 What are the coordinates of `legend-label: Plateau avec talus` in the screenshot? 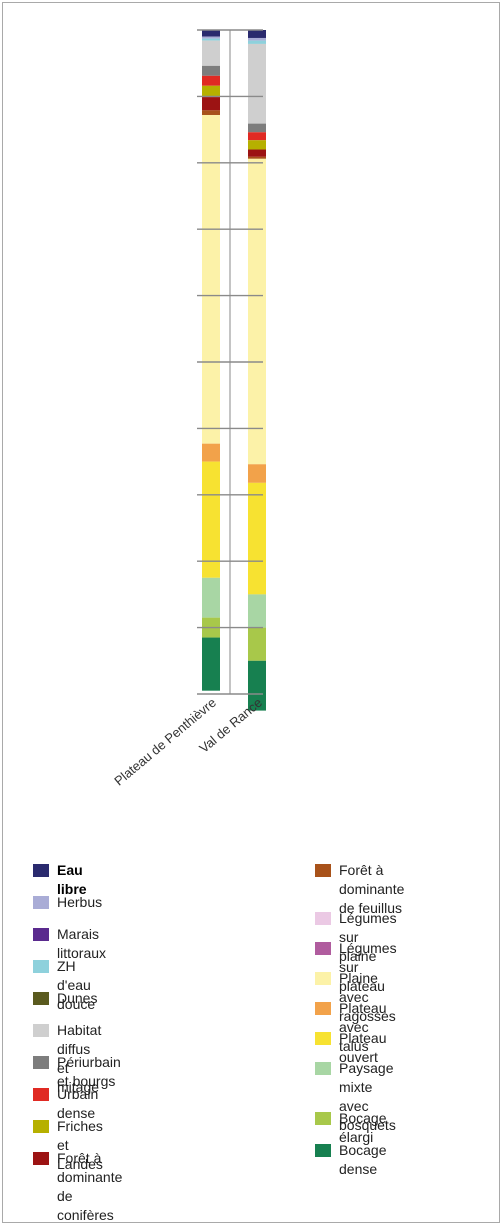 It's located at (363, 1027).